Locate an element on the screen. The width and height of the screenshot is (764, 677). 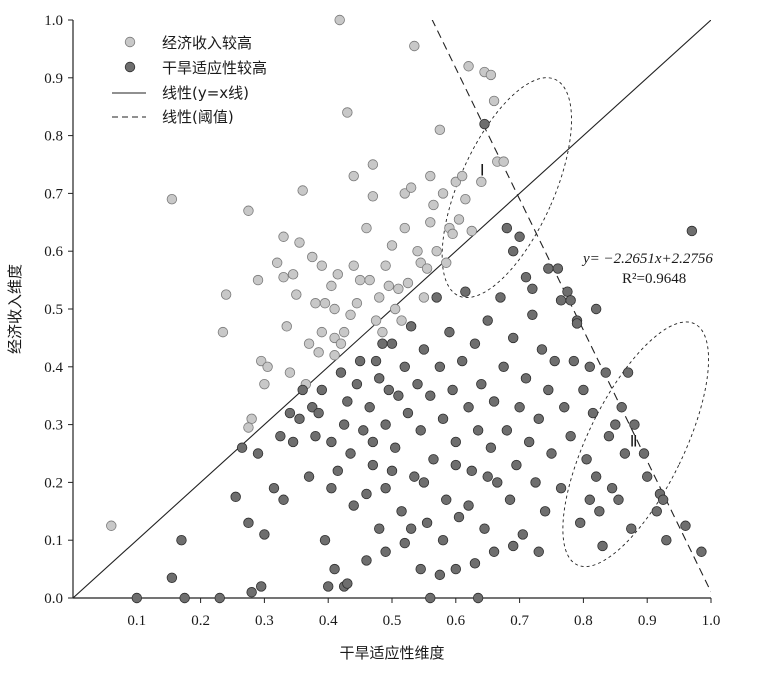
y-tick-label: 0.1 is located at coordinates (53, 541).